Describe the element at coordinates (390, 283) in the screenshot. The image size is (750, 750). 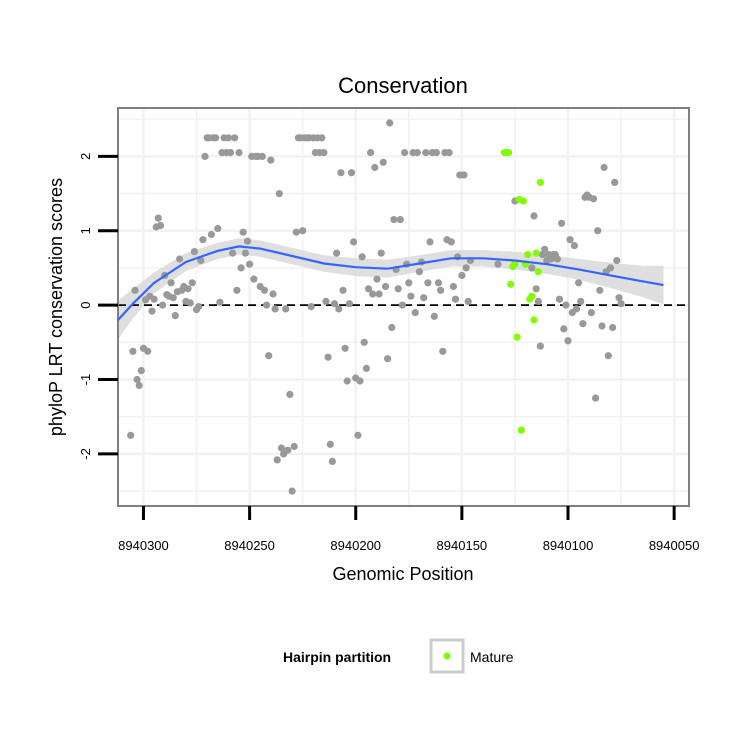
I see `smooth-trend-line` at that location.